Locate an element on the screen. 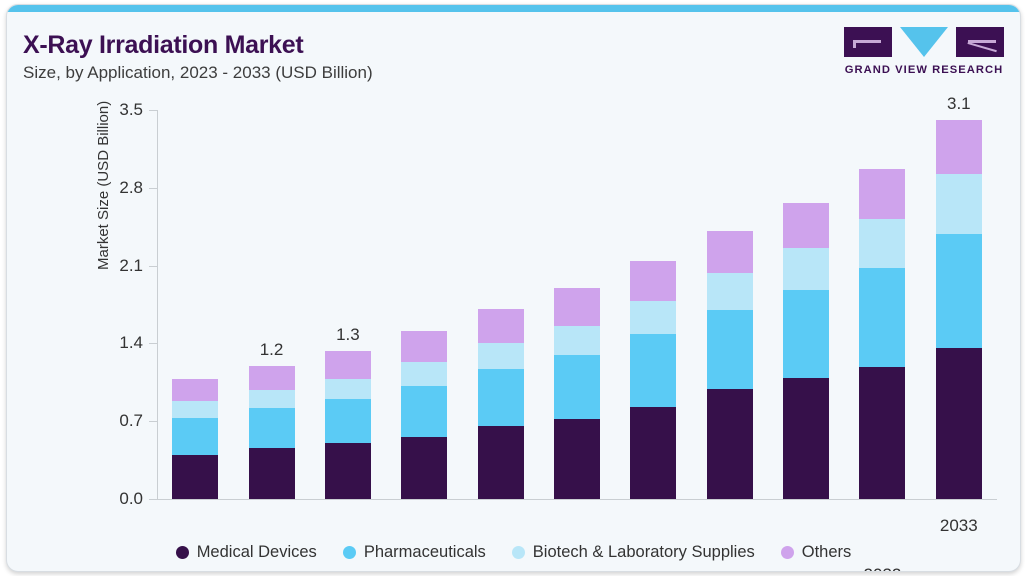 The width and height of the screenshot is (1025, 576). accent-top-bar is located at coordinates (513, 8).